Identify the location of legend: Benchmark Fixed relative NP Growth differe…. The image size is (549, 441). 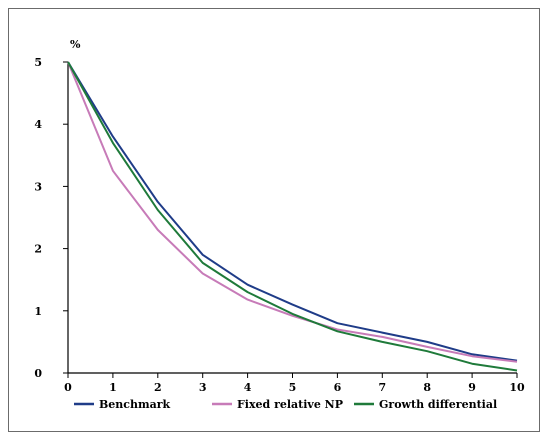
(285, 404).